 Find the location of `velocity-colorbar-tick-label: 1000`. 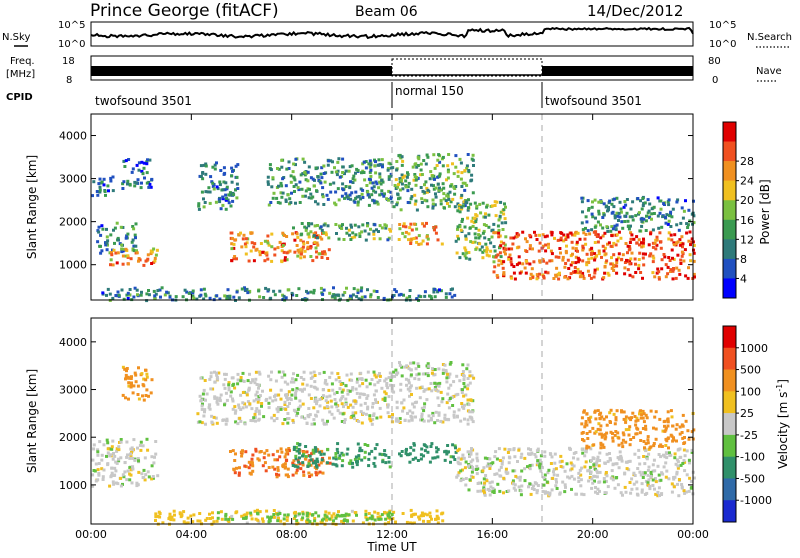

velocity-colorbar-tick-label: 1000 is located at coordinates (754, 348).